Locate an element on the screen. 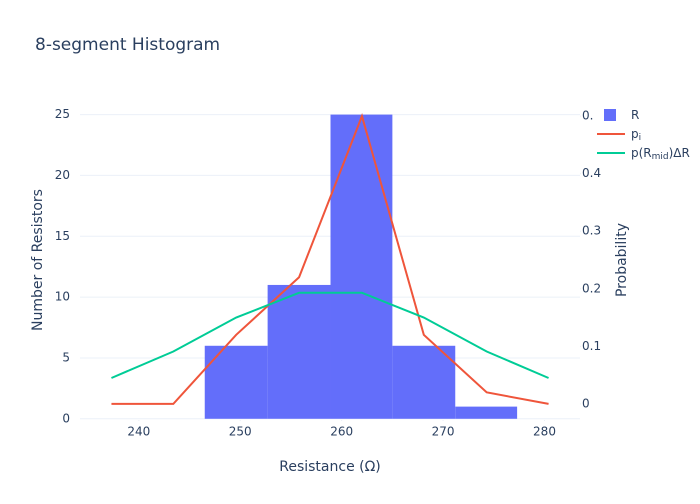  x-tick-label: 280 is located at coordinates (544, 432).